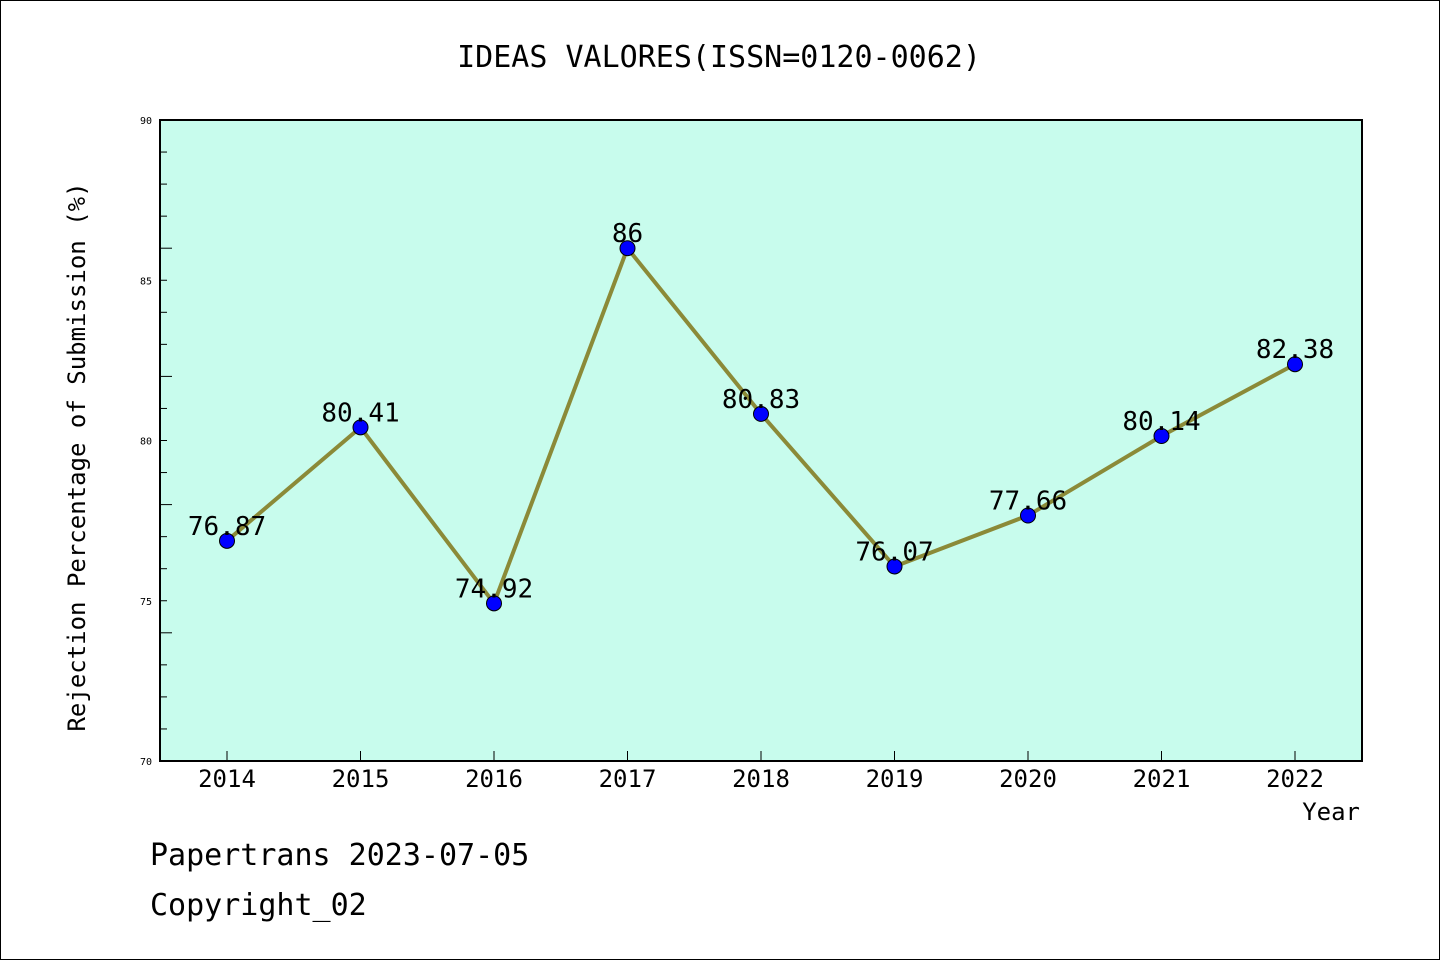 Image resolution: width=1440 pixels, height=964 pixels. Describe the element at coordinates (627, 234) in the screenshot. I see `data-label: 86` at that location.